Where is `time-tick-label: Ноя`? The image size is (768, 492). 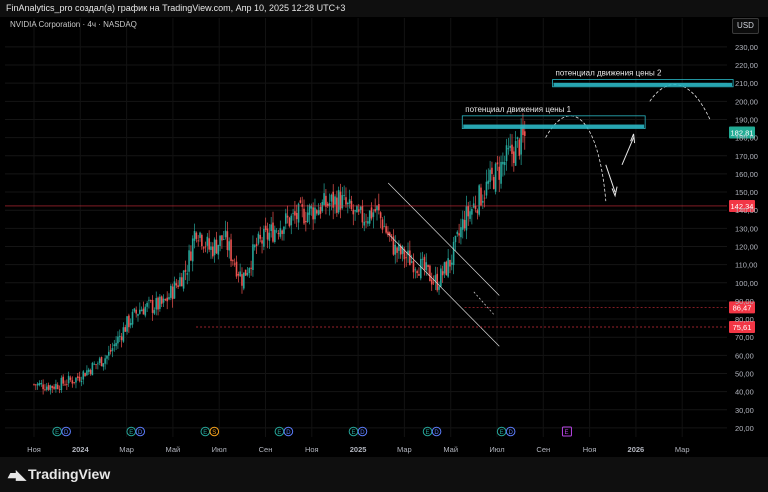
time-tick-label: Ноя is located at coordinates (590, 449).